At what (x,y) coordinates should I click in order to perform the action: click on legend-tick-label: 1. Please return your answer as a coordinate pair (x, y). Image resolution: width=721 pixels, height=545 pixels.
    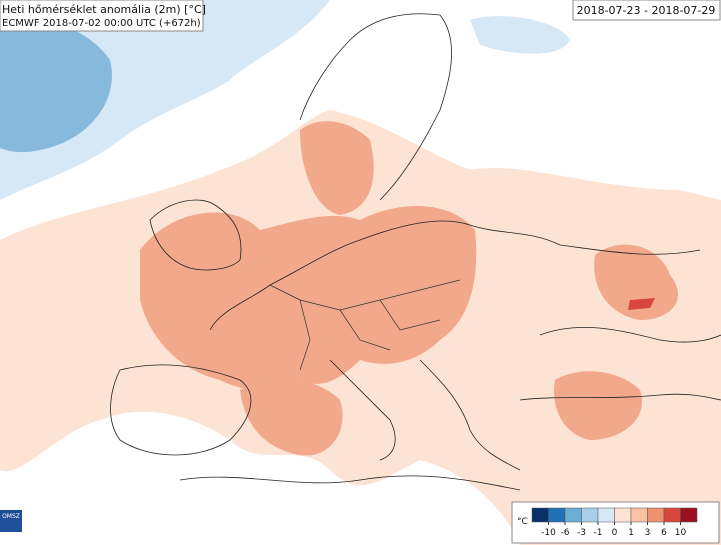
    Looking at the image, I should click on (631, 533).